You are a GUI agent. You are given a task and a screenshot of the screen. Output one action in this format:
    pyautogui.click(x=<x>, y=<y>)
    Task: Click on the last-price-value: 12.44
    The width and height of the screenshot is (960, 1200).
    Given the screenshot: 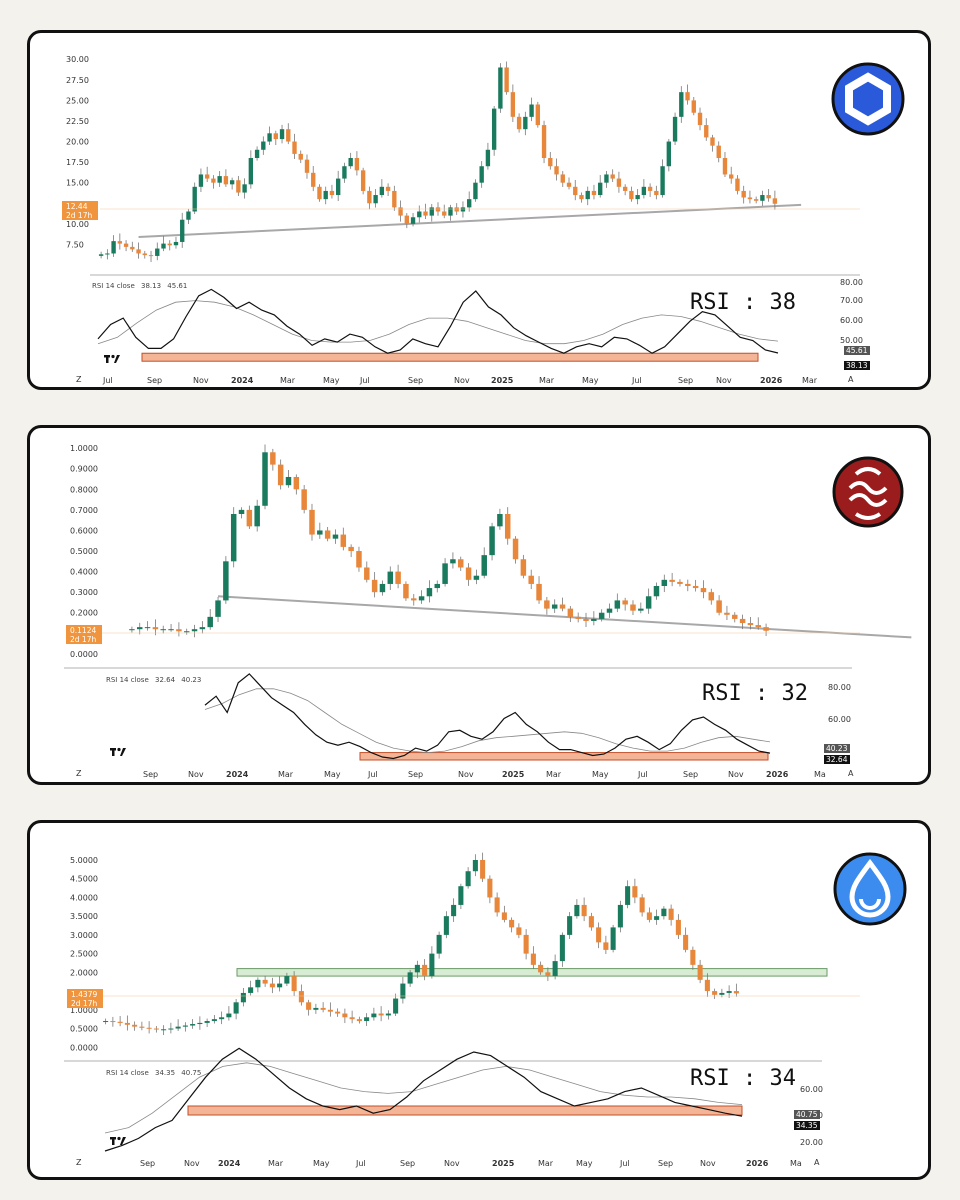 What is the action you would take?
    pyautogui.click(x=77, y=206)
    